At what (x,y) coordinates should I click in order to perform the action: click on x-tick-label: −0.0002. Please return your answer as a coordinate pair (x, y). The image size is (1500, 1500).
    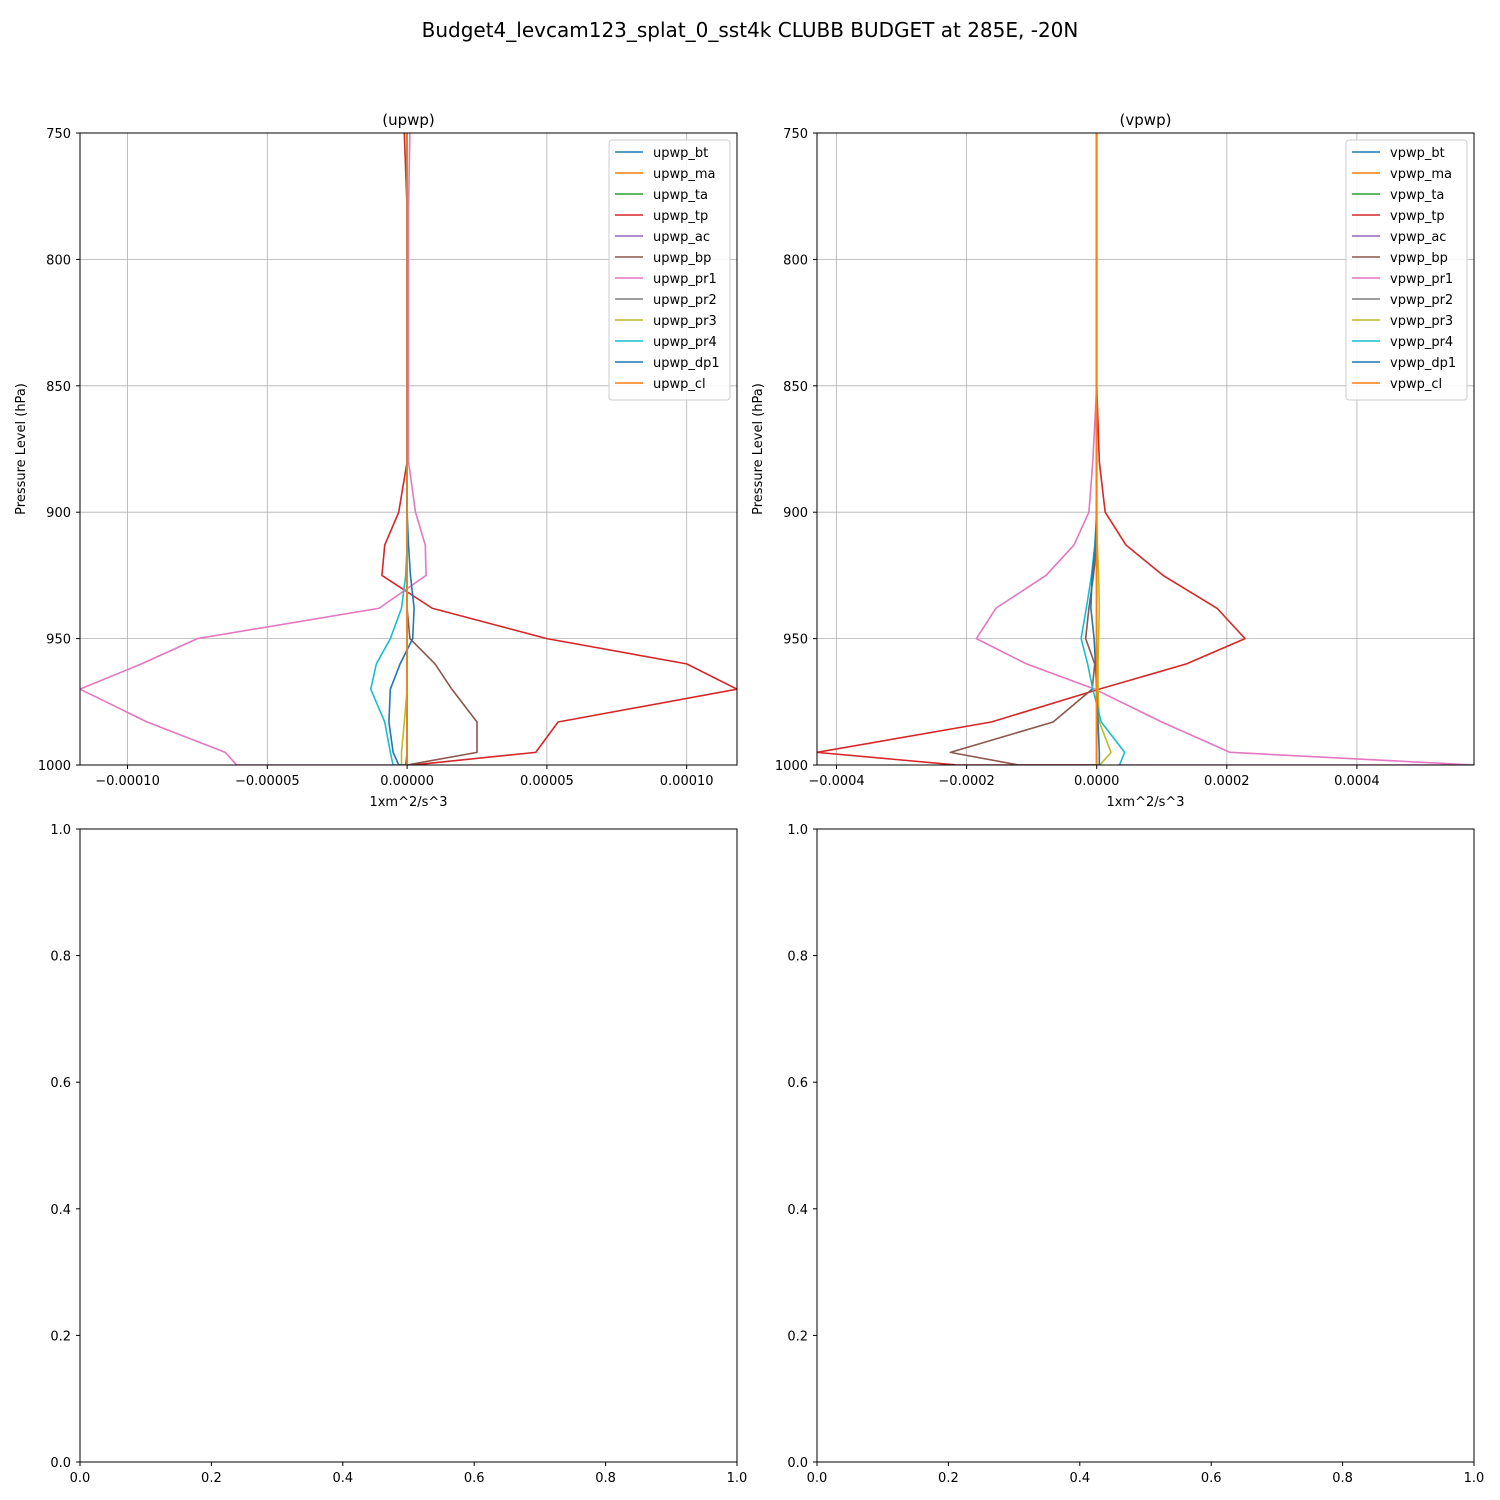
    Looking at the image, I should click on (966, 781).